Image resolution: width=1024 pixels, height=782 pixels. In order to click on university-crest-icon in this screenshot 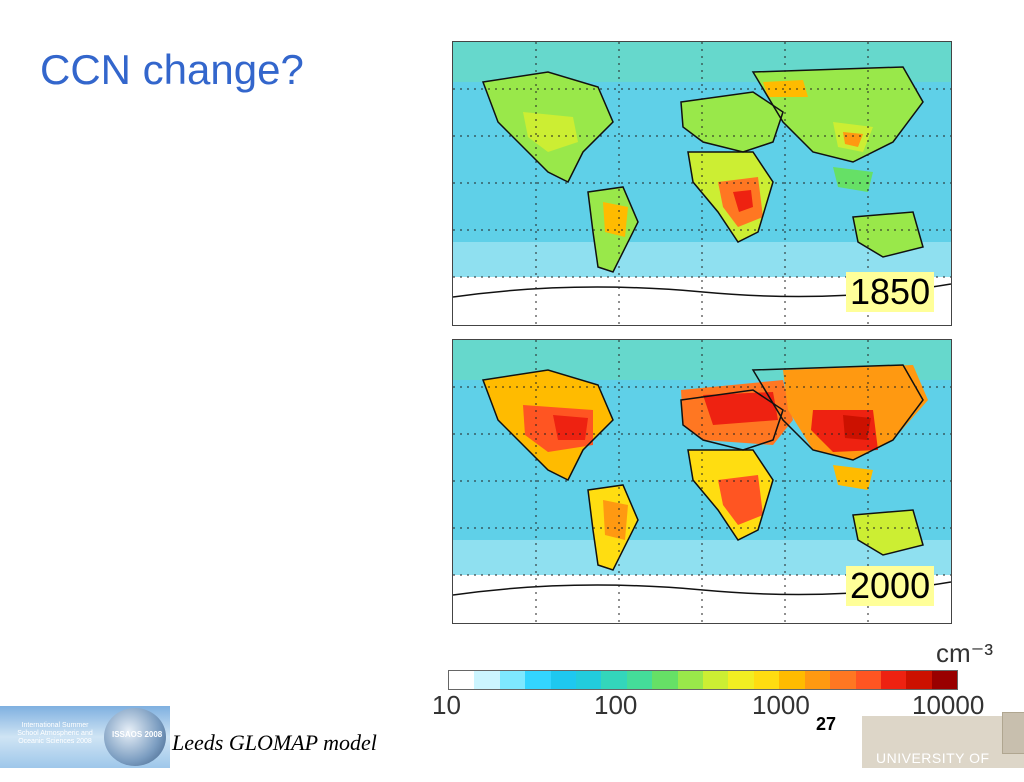, I will do `click(1013, 733)`.